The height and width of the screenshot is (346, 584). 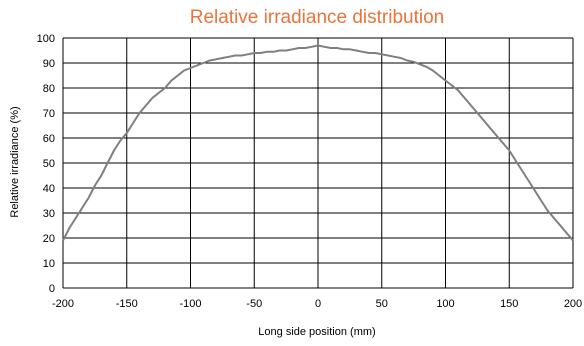 I want to click on y-tick-labels: 0 10 20 30 40 50 60 70 80 90 100, so click(x=46, y=164).